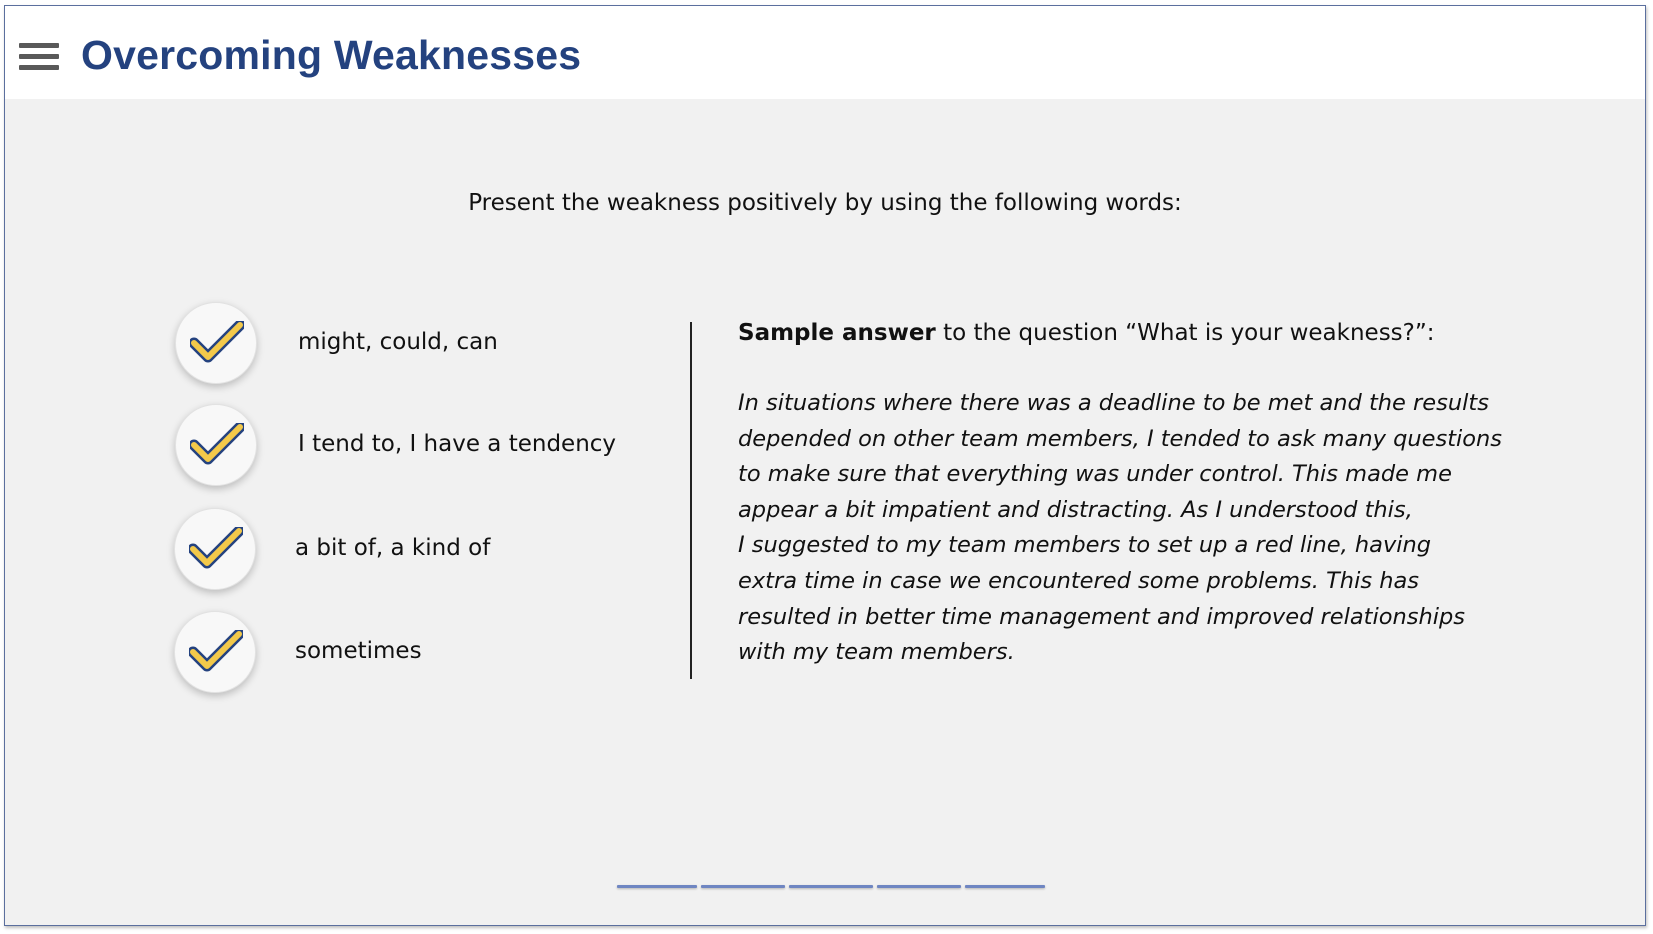 The image size is (1653, 934). What do you see at coordinates (39, 57) in the screenshot?
I see `hamburger-menu-icon` at bounding box center [39, 57].